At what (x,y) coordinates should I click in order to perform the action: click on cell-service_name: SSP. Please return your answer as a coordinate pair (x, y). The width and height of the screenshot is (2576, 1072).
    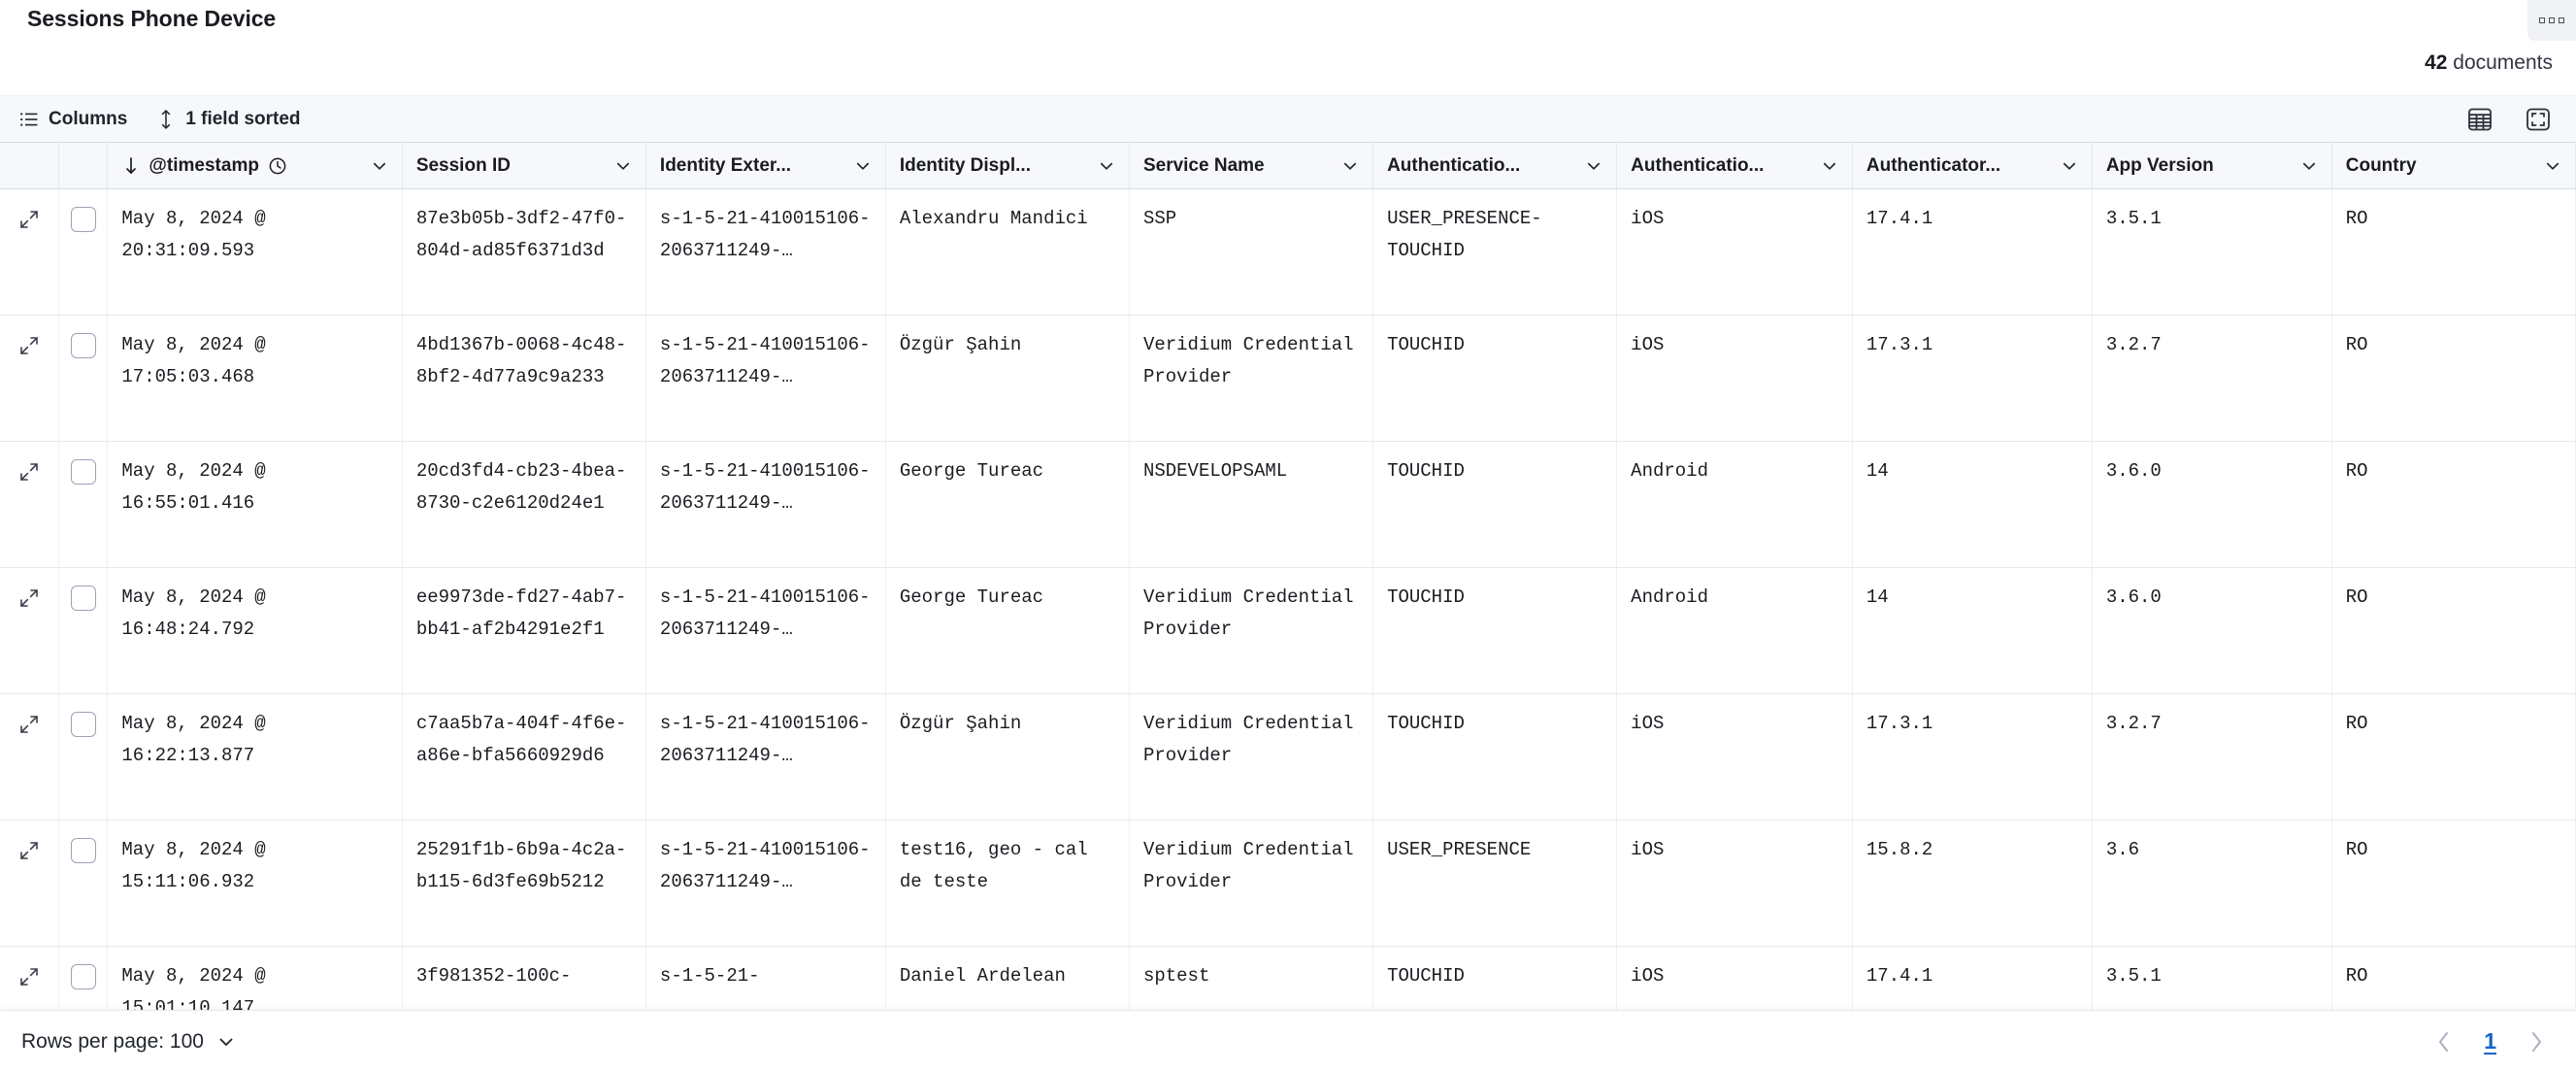
    Looking at the image, I should click on (1251, 252).